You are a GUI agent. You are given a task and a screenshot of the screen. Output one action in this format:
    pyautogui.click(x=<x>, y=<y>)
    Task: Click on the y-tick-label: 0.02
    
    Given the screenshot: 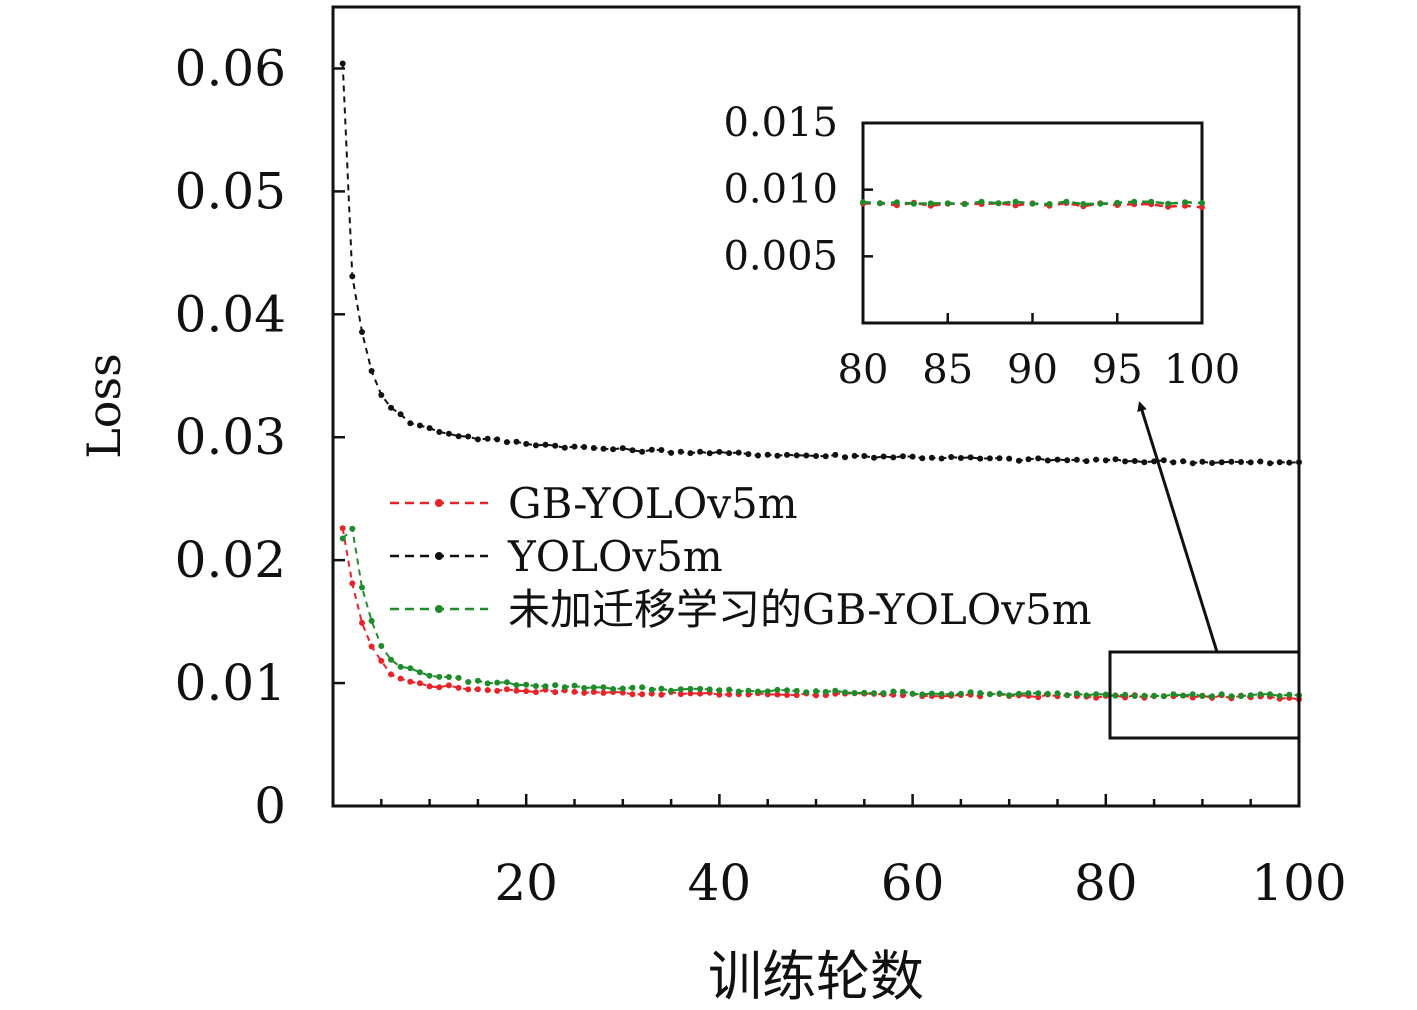 What is the action you would take?
    pyautogui.click(x=230, y=560)
    